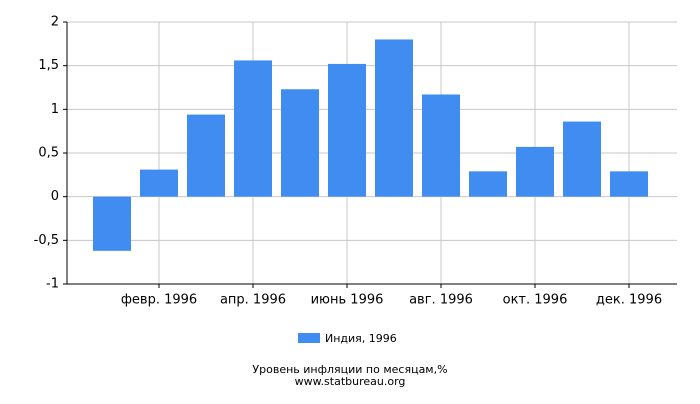 Image resolution: width=700 pixels, height=404 pixels. What do you see at coordinates (309, 338) in the screenshot?
I see `legend-swatch` at bounding box center [309, 338].